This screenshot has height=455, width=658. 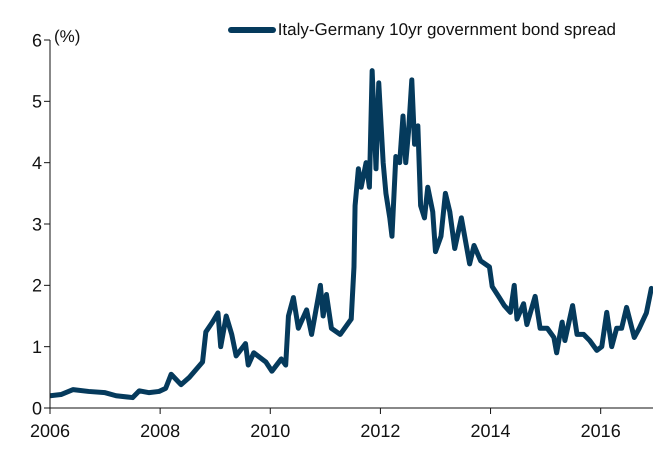 What do you see at coordinates (37, 408) in the screenshot?
I see `y-tick-label: 0` at bounding box center [37, 408].